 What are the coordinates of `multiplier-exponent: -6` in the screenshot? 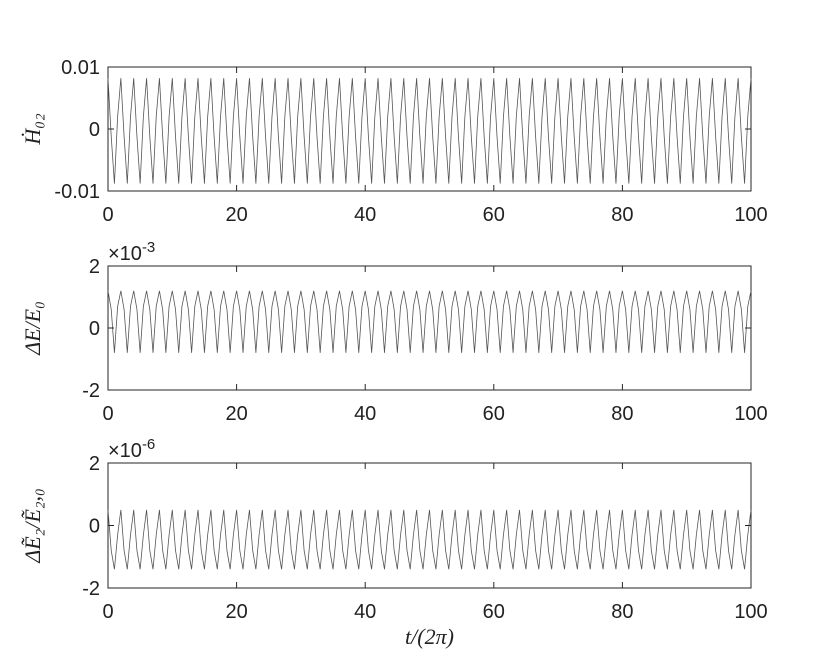 It's located at (148, 444).